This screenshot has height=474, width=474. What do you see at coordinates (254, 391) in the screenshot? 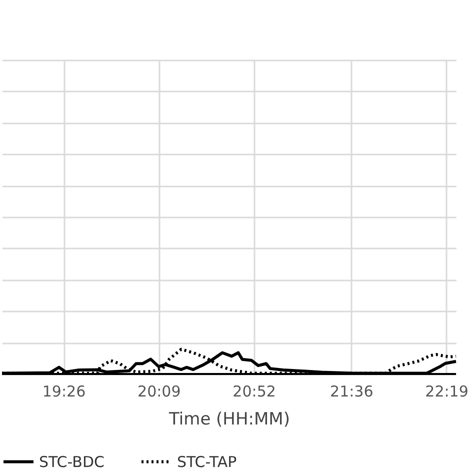
I see `x-tick-label: 20:52` at bounding box center [254, 391].